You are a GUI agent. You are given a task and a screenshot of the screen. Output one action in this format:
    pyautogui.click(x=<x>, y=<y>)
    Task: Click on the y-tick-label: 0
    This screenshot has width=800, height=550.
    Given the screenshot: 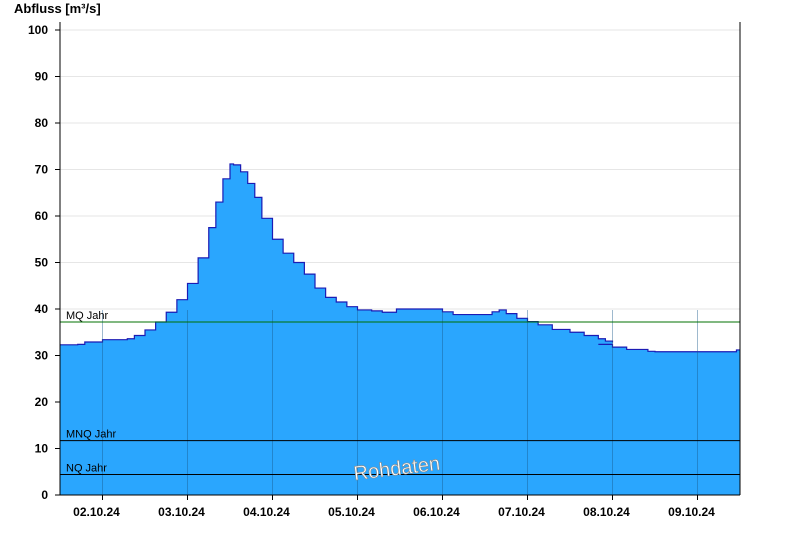 What is the action you would take?
    pyautogui.click(x=44, y=495)
    